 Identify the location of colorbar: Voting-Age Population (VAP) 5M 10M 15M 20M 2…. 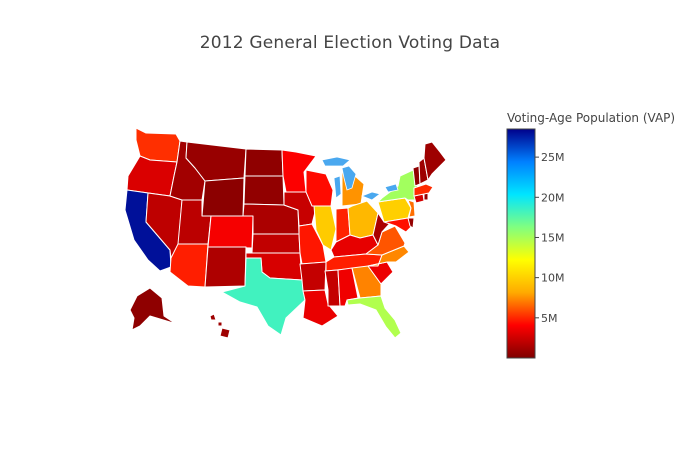
(590, 235).